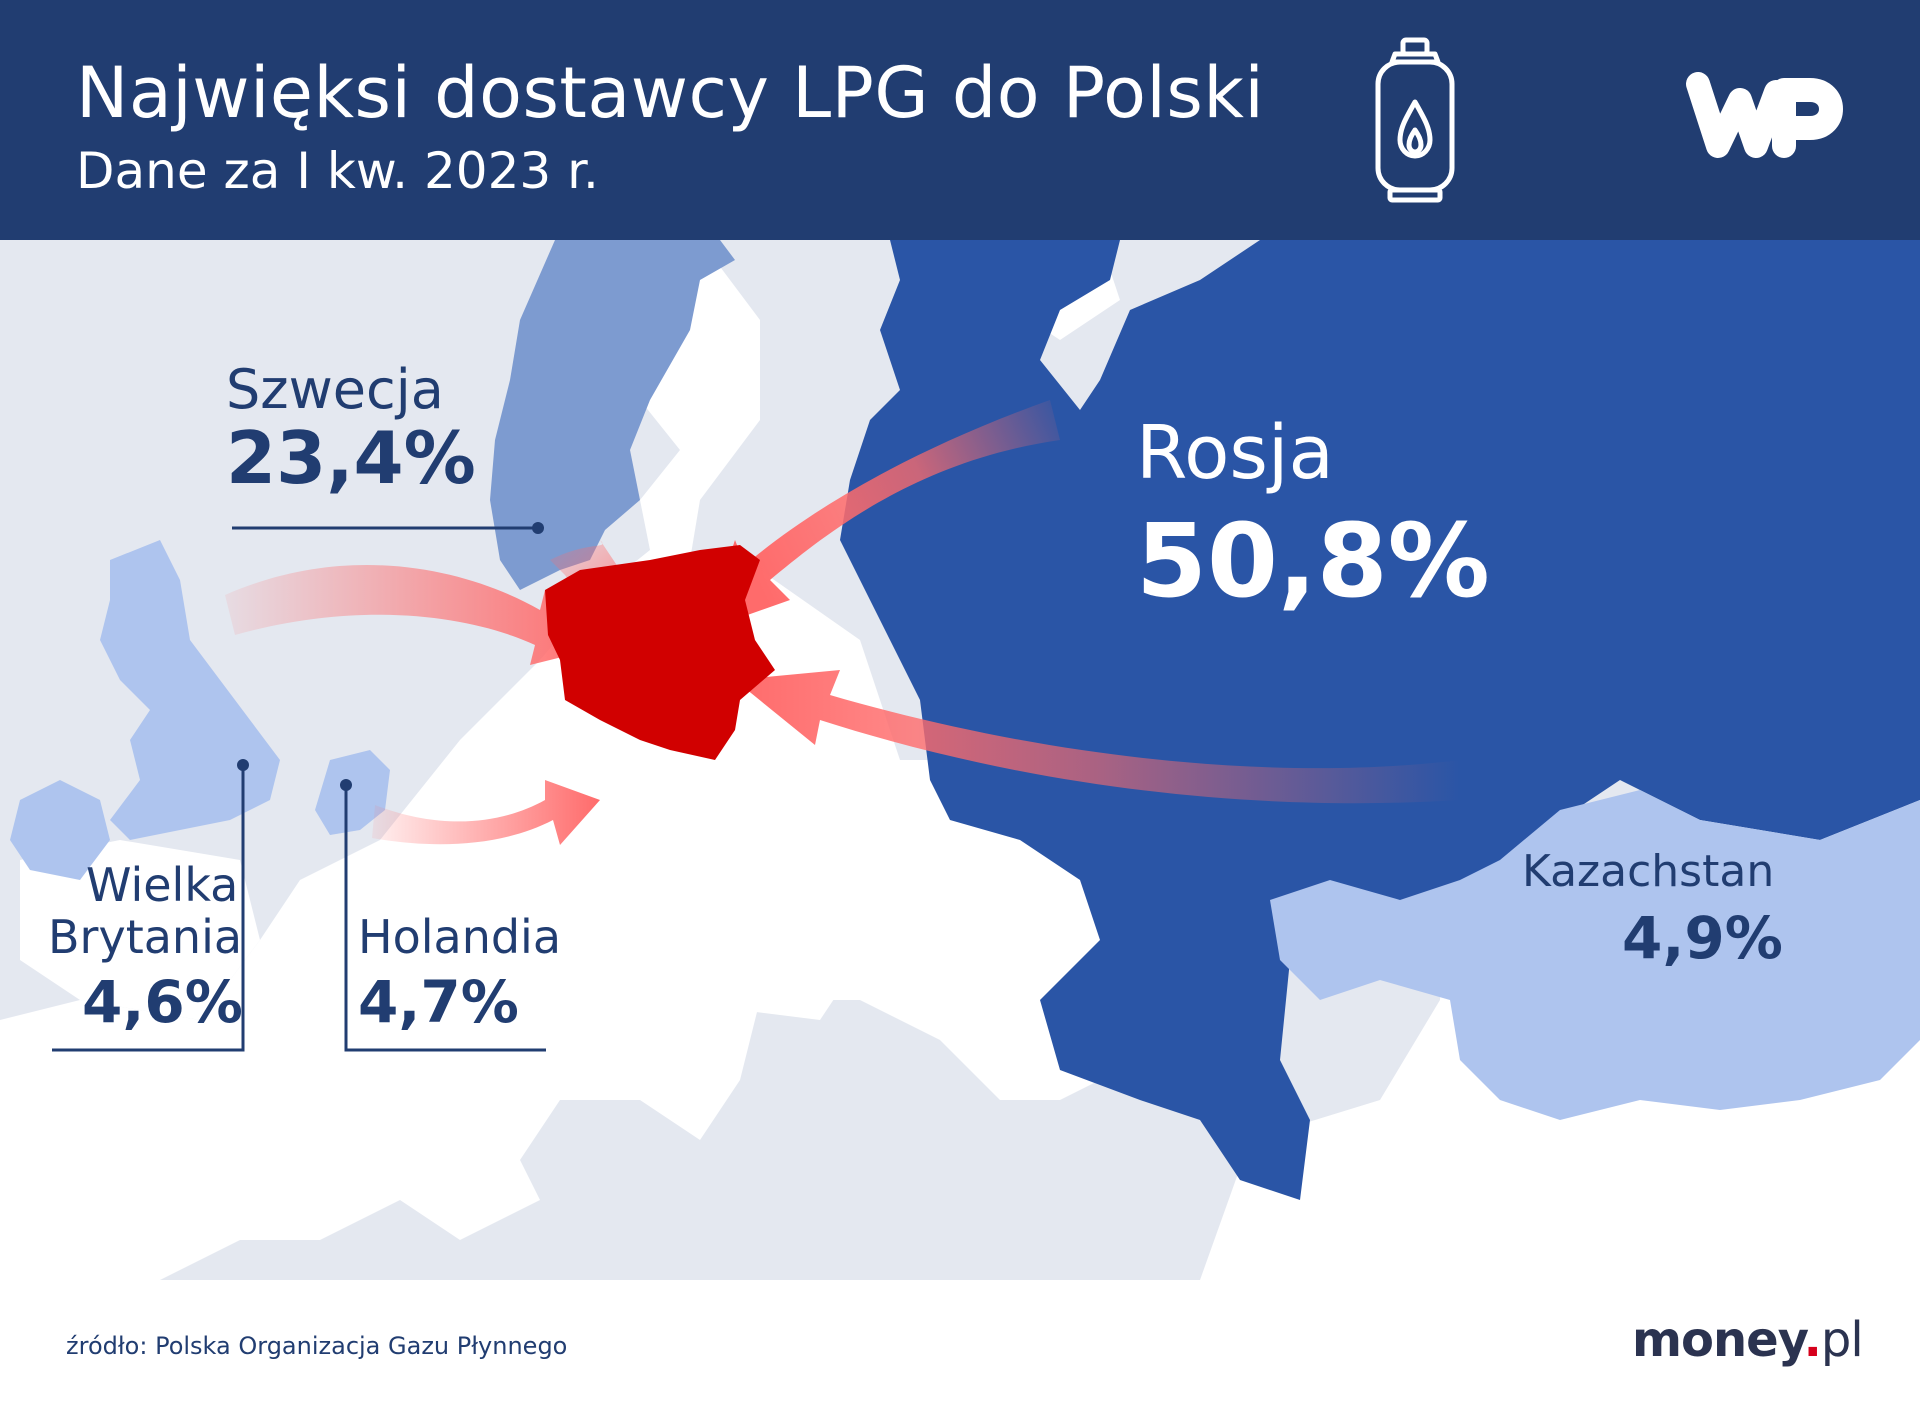 The image size is (1920, 1408). I want to click on gas-cylinder-icon, so click(1415, 120).